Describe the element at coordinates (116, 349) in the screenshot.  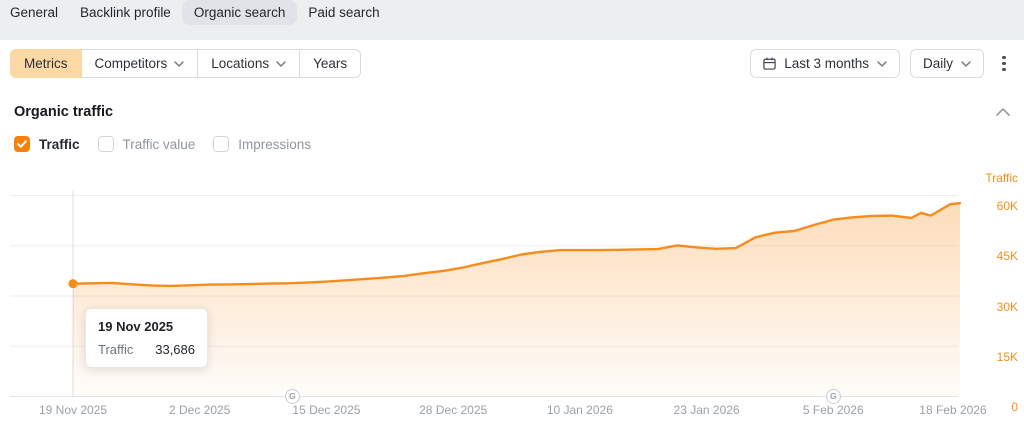
I see `tooltip-metric-label: Traffic` at that location.